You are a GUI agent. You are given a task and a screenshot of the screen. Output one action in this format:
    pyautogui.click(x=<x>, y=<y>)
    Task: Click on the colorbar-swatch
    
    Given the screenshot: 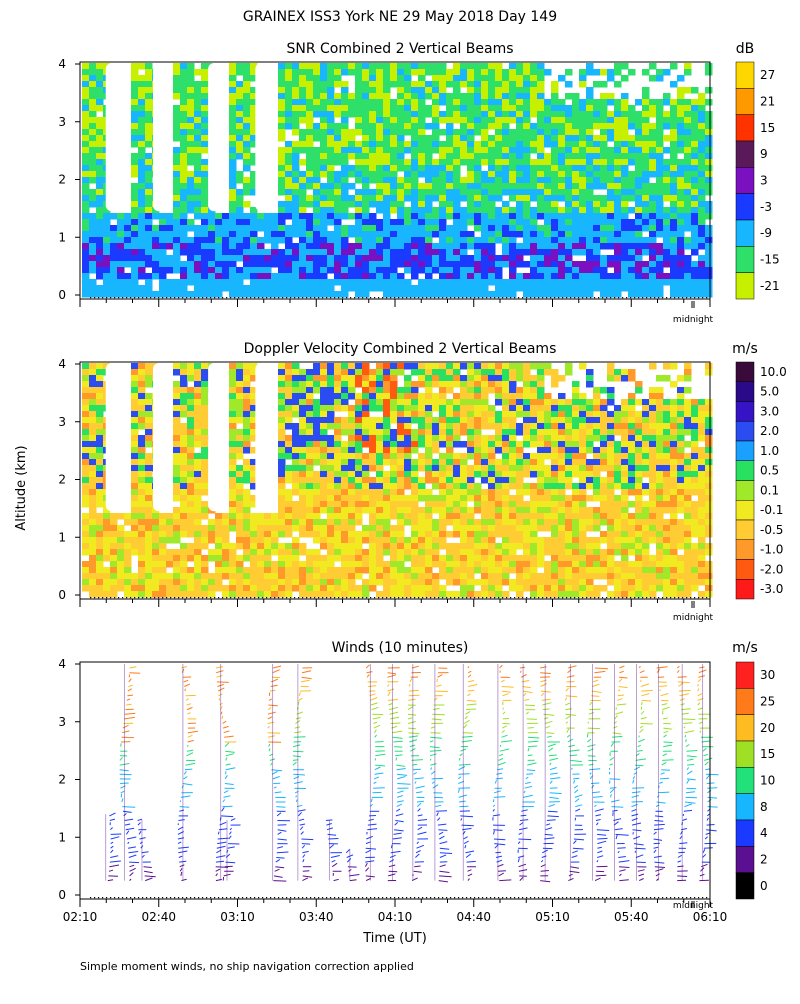 What is the action you would take?
    pyautogui.click(x=745, y=75)
    